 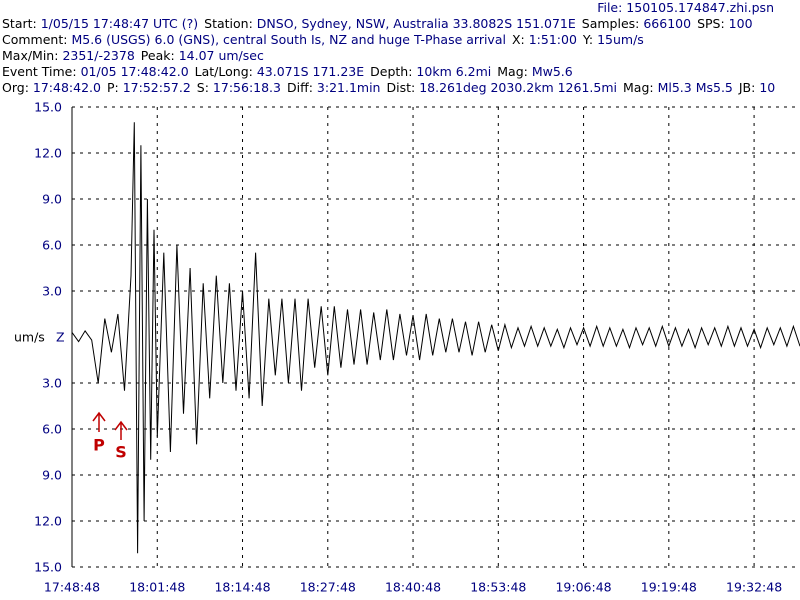 What do you see at coordinates (223, 71) in the screenshot?
I see `field-label: Lat/Long:` at bounding box center [223, 71].